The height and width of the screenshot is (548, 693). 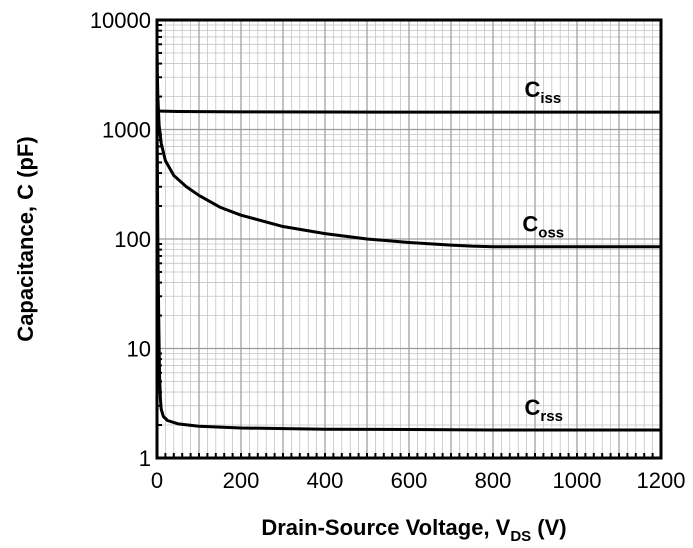 What do you see at coordinates (543, 251) in the screenshot?
I see `series-labels: Ciss Coss Crss` at bounding box center [543, 251].